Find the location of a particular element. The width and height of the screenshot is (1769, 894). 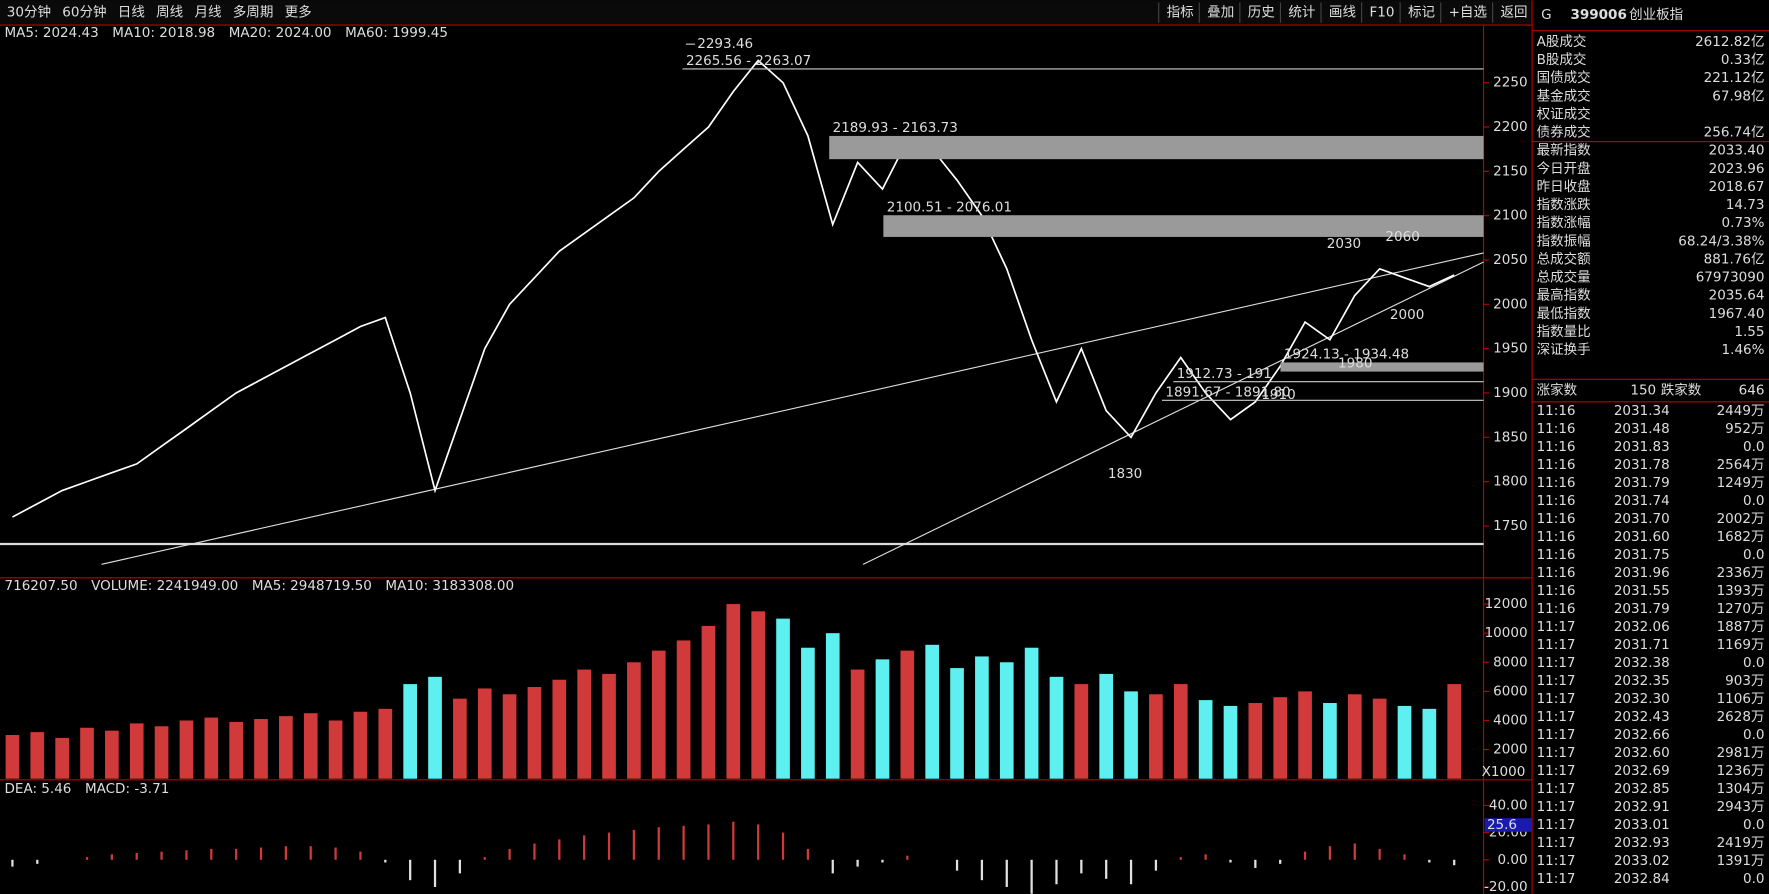

tick-volume: 2564万 is located at coordinates (1741, 465).